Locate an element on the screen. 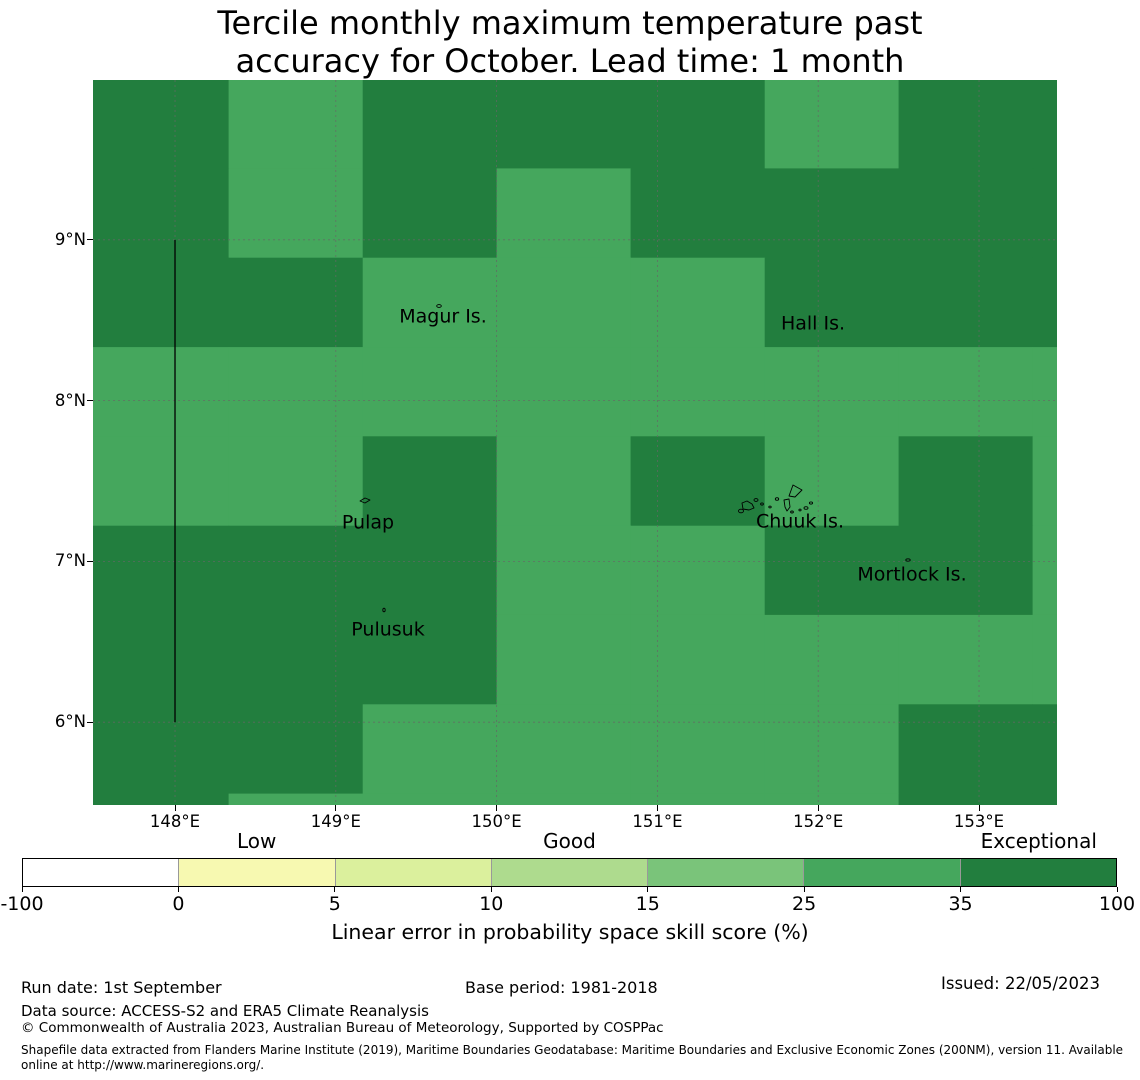 This screenshot has width=1140, height=1080. colorbar-category-label: Good is located at coordinates (569, 841).